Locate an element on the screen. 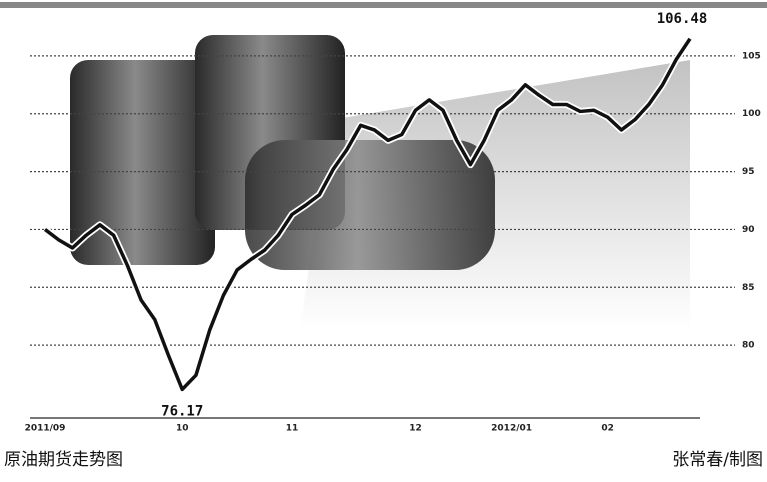 The width and height of the screenshot is (767, 482). x-tick-label: 10 is located at coordinates (182, 429).